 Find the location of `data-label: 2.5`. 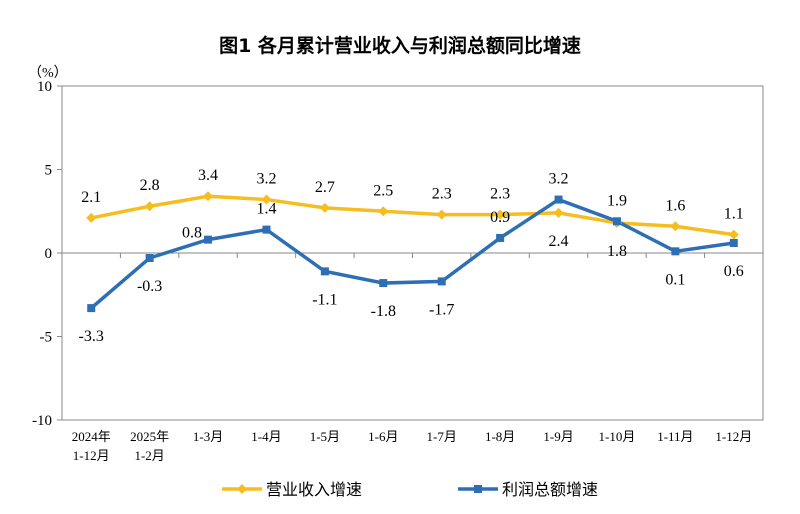

data-label: 2.5 is located at coordinates (383, 190).